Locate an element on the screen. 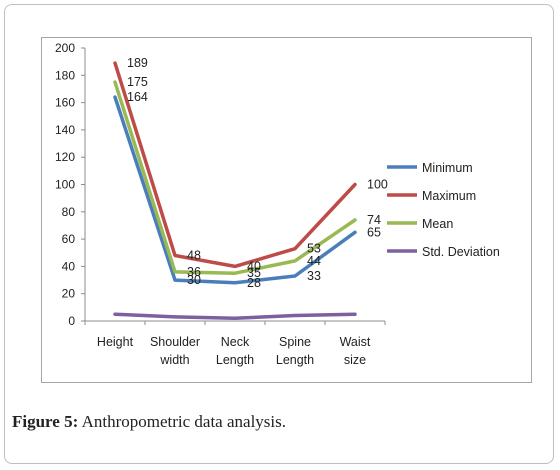  data-label: 40 is located at coordinates (254, 266).